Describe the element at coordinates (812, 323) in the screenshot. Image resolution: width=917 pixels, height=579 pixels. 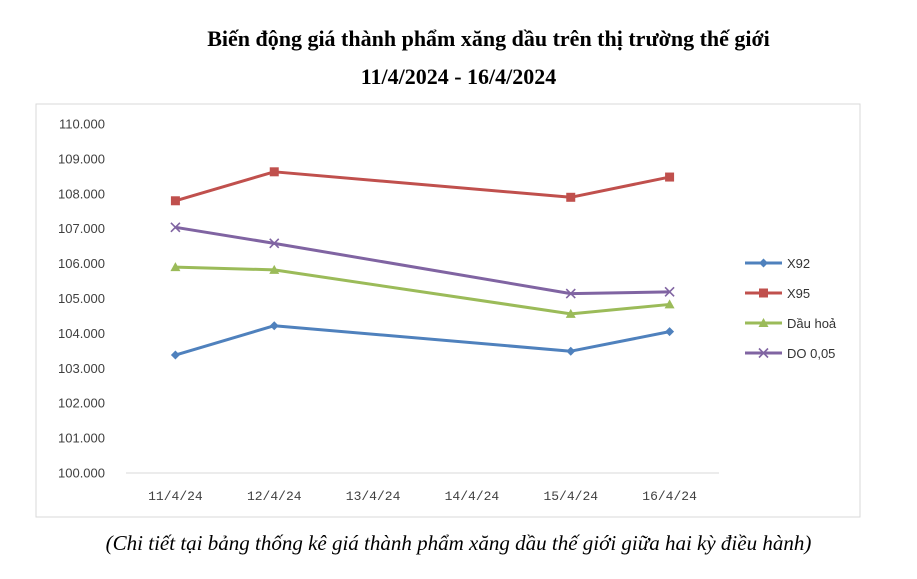
I see `legend-label: Dầu hoả` at that location.